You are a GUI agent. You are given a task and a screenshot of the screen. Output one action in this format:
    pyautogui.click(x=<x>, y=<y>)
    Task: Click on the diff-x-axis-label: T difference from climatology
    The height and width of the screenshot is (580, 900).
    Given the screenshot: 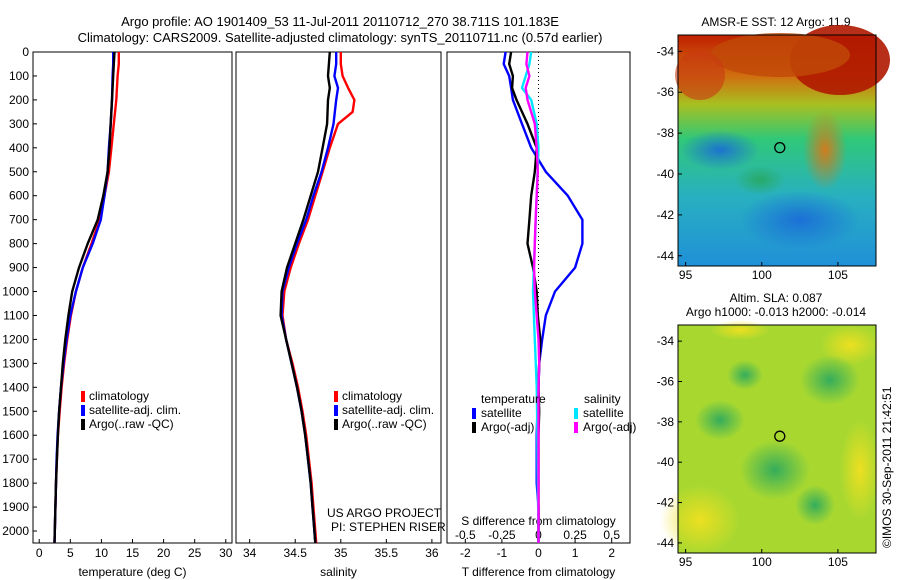 What is the action you would take?
    pyautogui.click(x=539, y=572)
    